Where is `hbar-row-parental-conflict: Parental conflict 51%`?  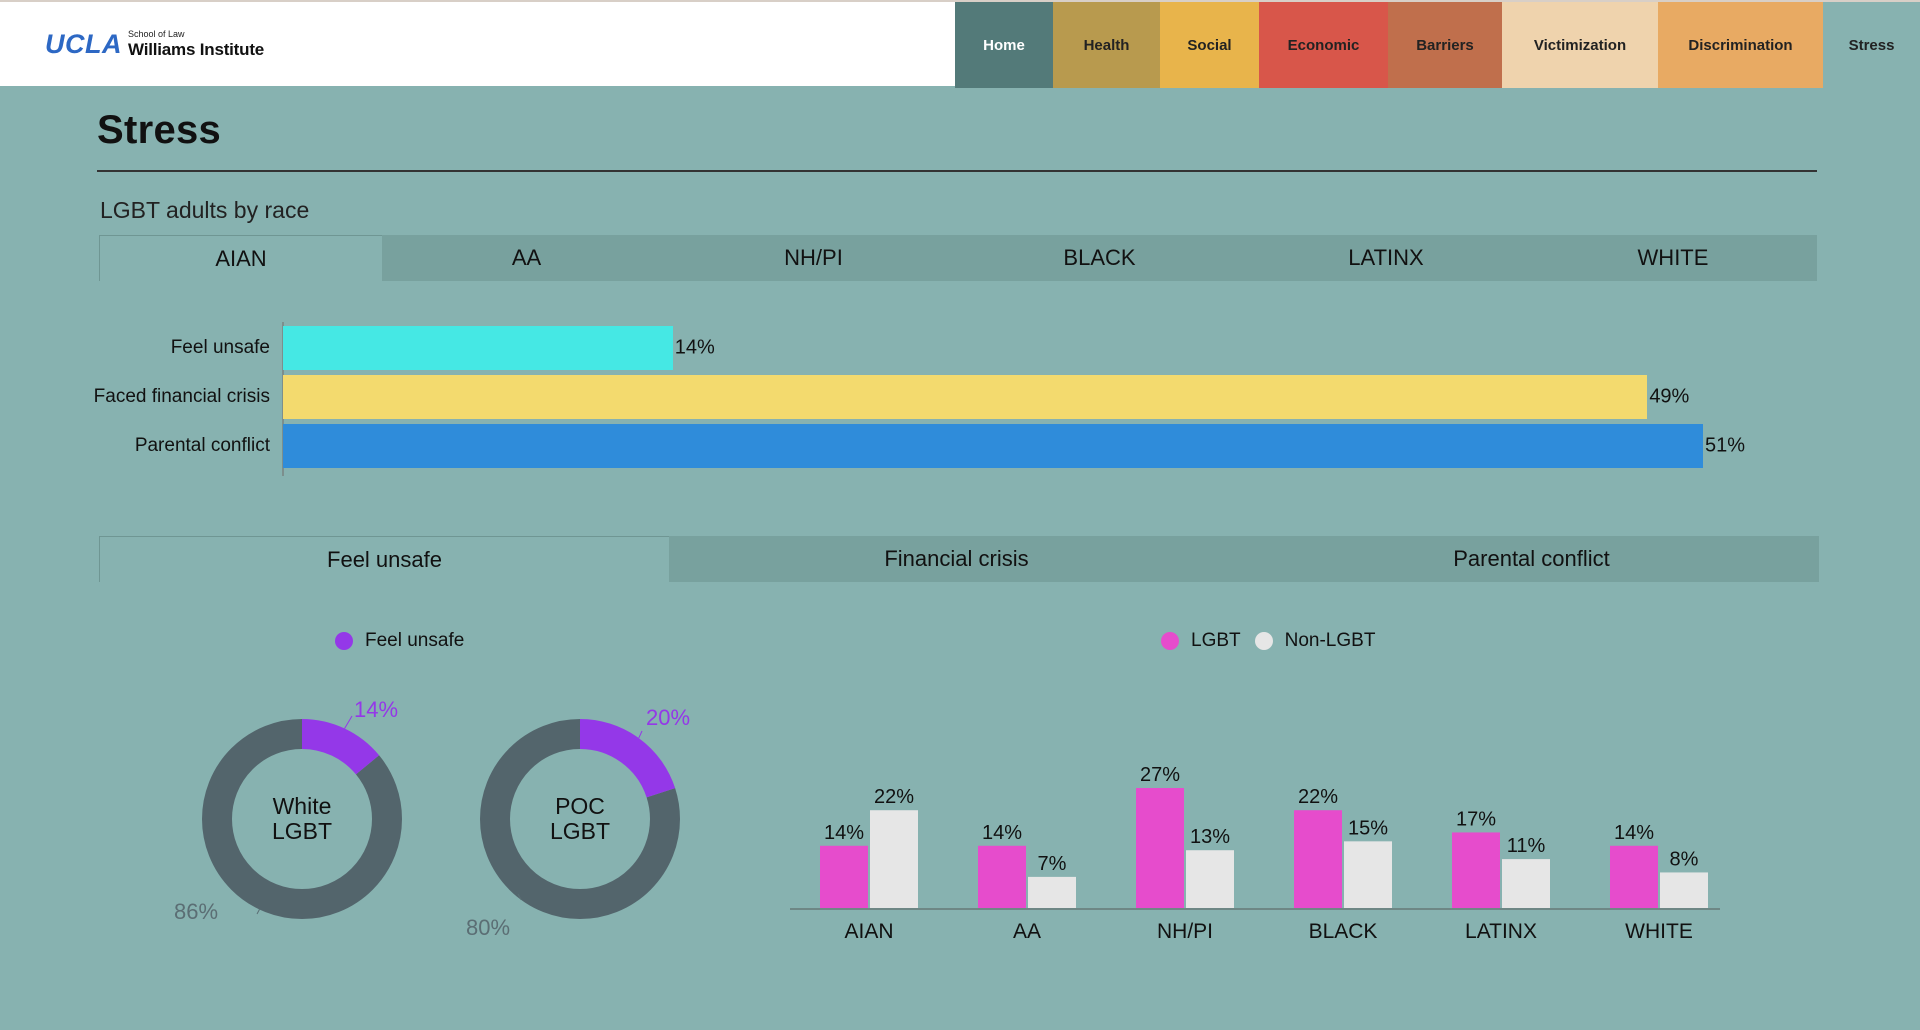 hbar-row-parental-conflict: Parental conflict 51% is located at coordinates (960, 446).